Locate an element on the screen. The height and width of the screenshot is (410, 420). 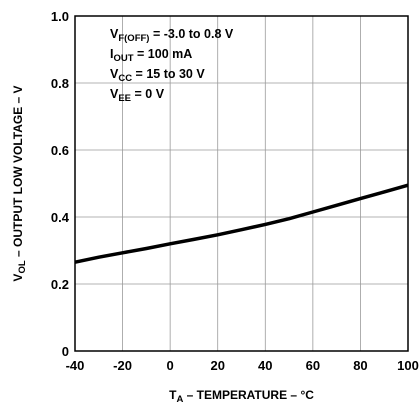
y-tick-label: 0.8 is located at coordinates (60, 83).